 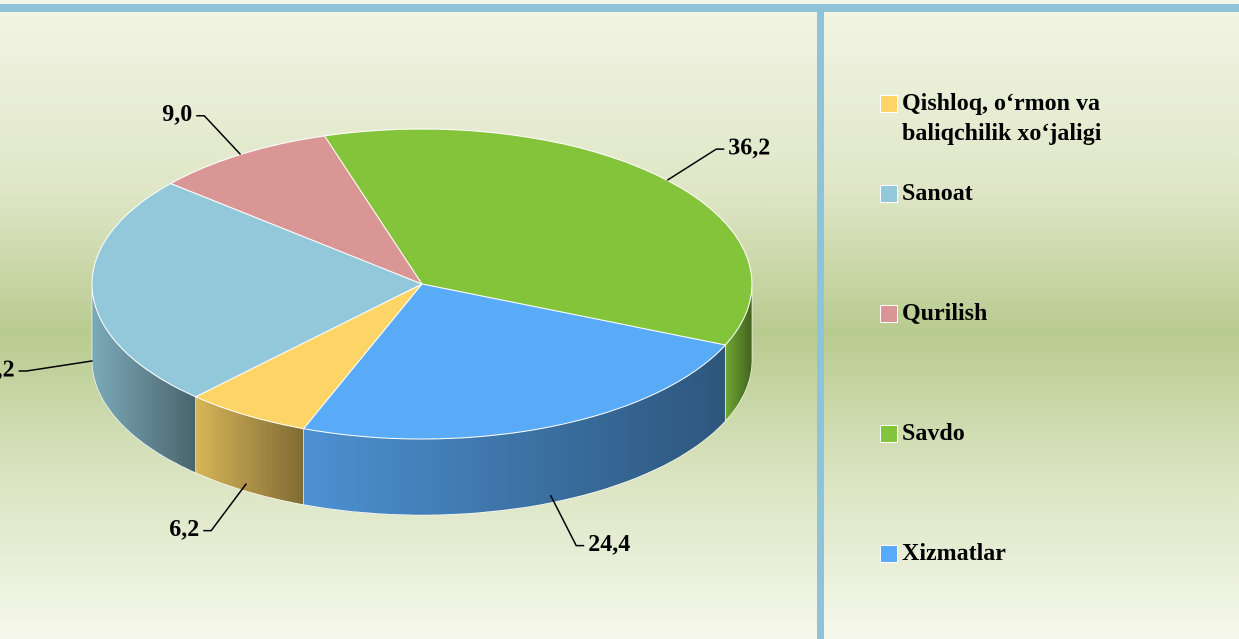 What do you see at coordinates (1050, 193) in the screenshot?
I see `legend-item: Sanoat` at bounding box center [1050, 193].